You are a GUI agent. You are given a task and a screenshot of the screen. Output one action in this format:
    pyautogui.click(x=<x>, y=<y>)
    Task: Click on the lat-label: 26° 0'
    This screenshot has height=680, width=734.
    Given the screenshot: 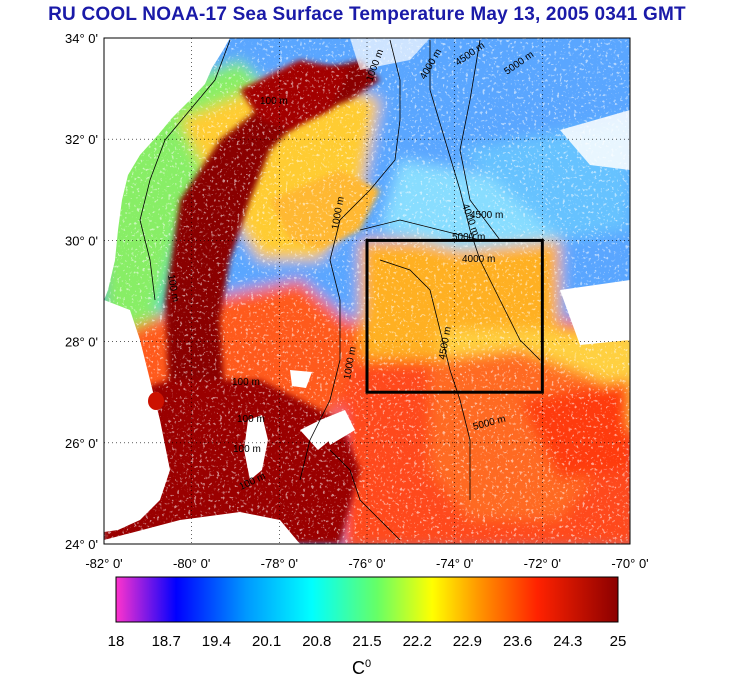 What is the action you would take?
    pyautogui.click(x=81, y=443)
    